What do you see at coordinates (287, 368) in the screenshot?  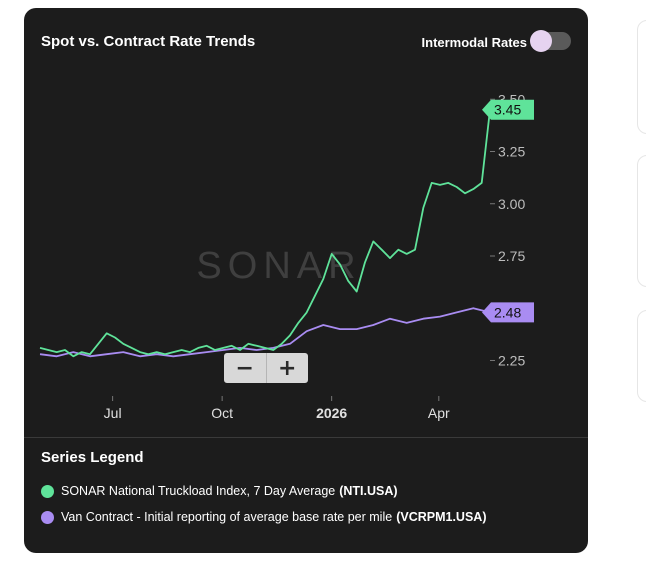 I see `zoom-in-button: +` at bounding box center [287, 368].